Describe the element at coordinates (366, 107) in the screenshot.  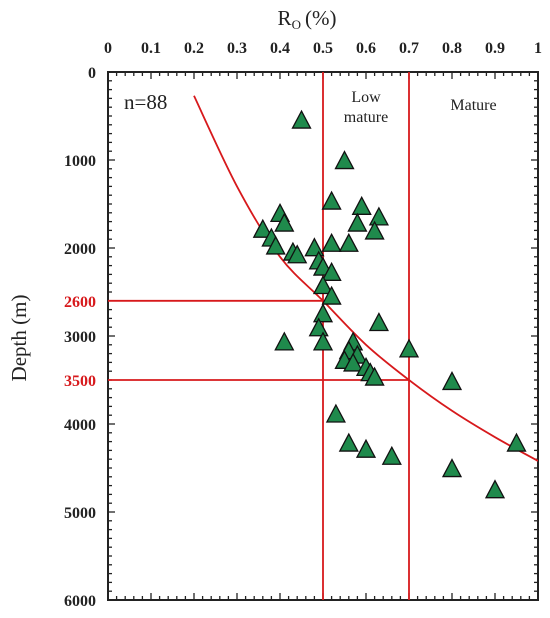
I see `zone-label-low-mature: Low mature` at that location.